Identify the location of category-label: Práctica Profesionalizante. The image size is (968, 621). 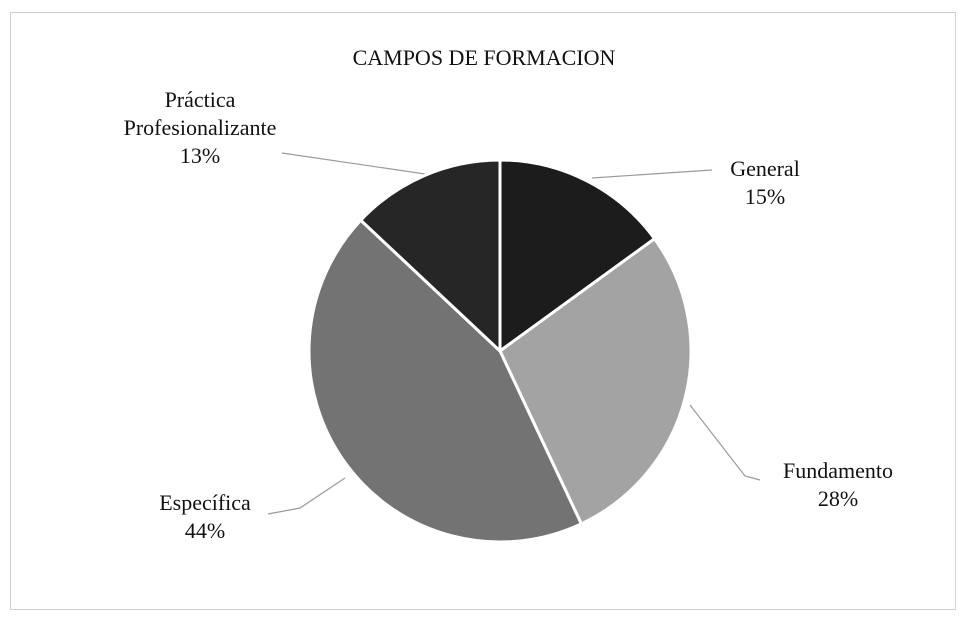
(200, 113).